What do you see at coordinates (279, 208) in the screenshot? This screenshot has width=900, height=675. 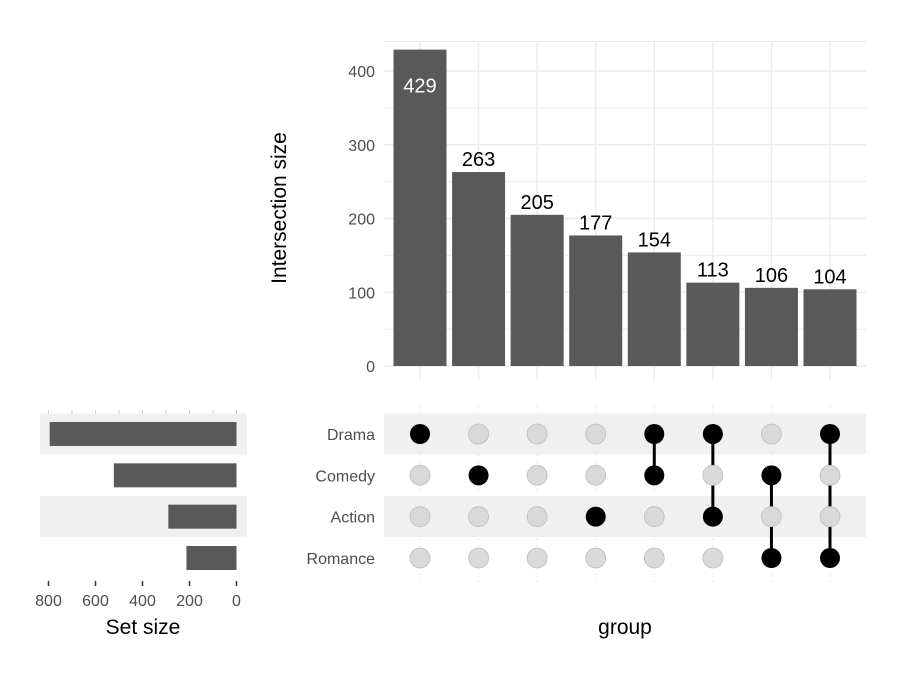 I see `y-axis-title: Intersection size` at bounding box center [279, 208].